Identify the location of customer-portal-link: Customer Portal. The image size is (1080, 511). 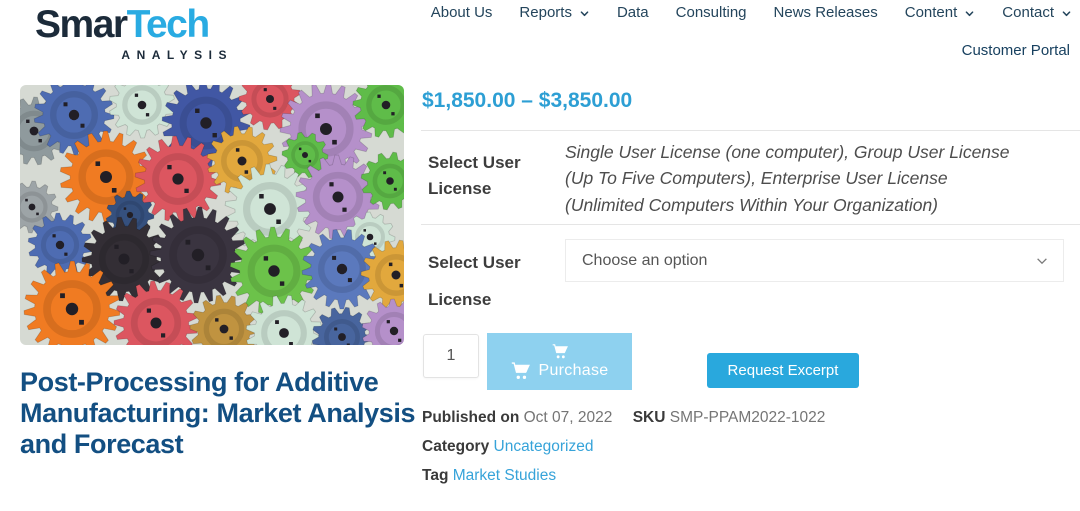
(1015, 50).